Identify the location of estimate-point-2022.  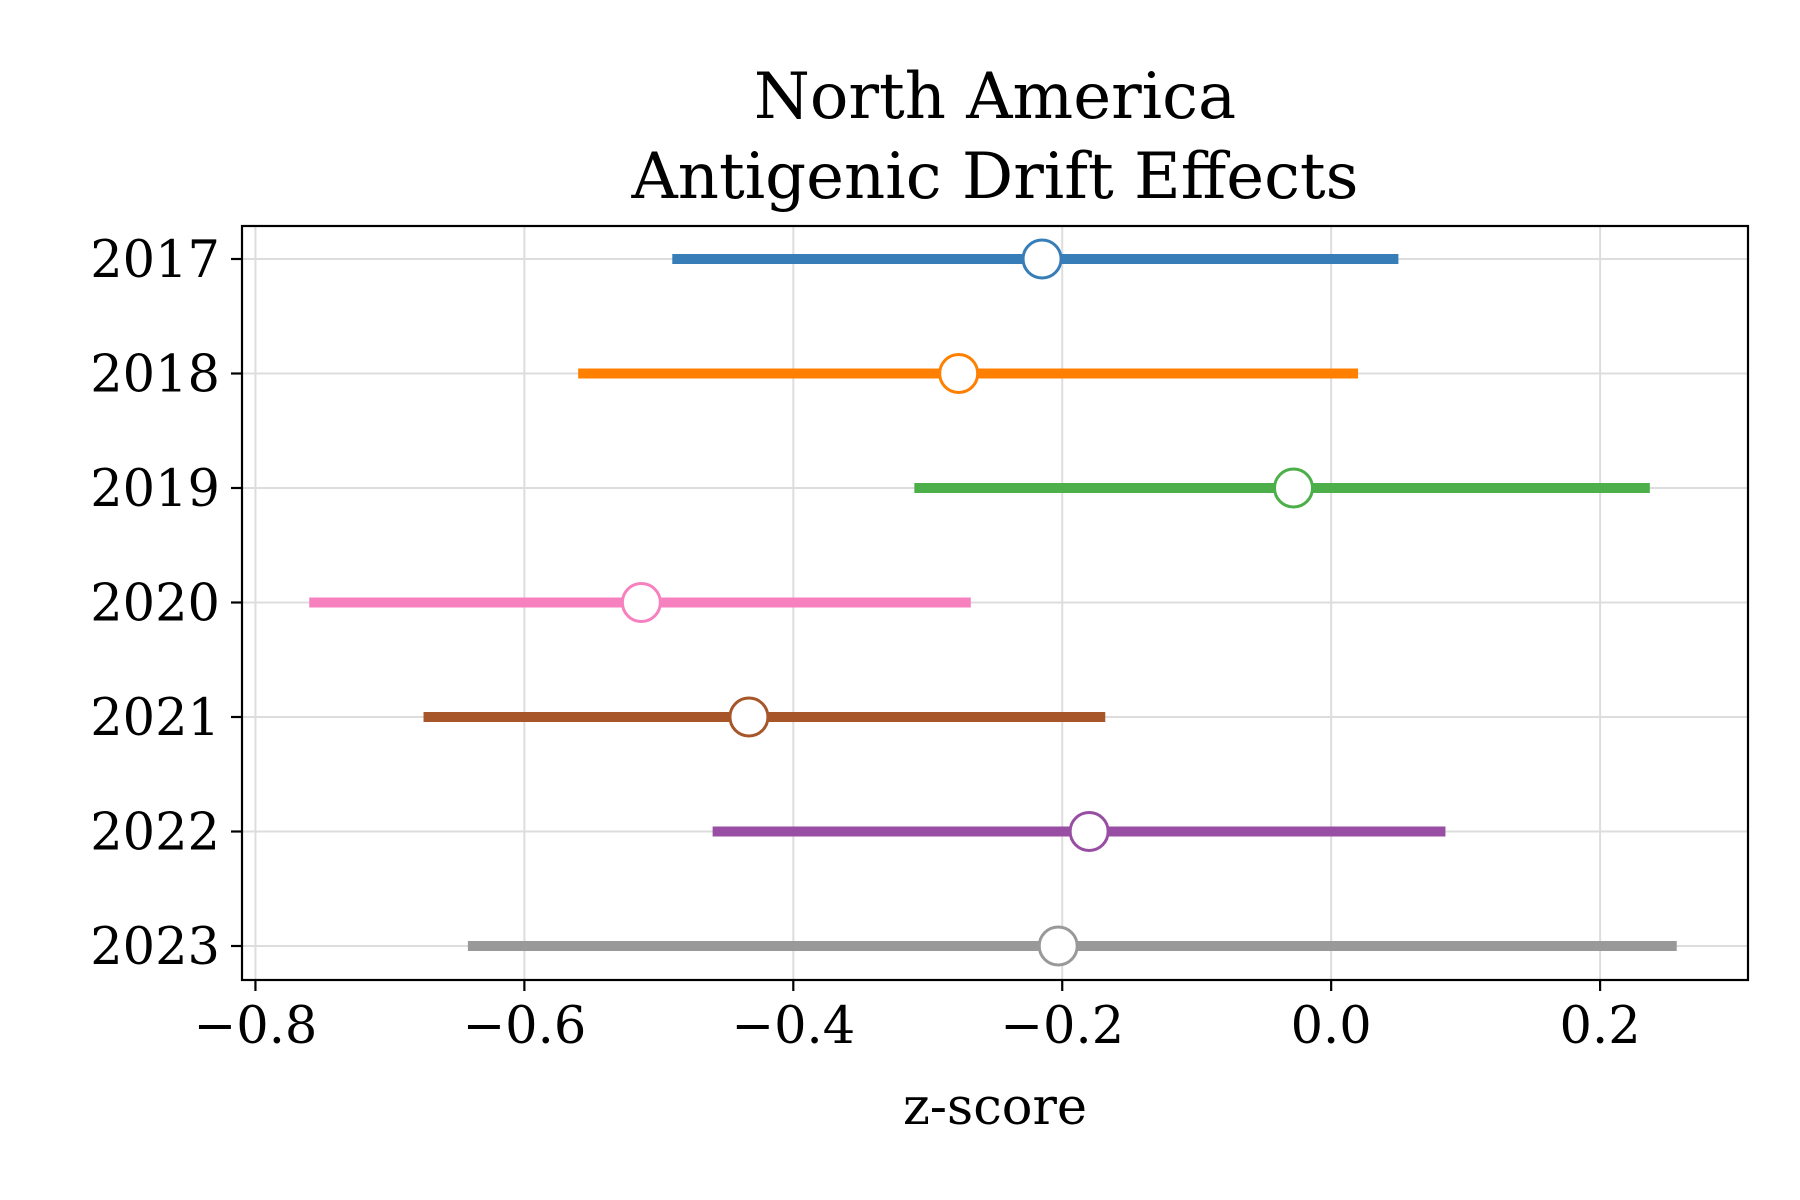
(1089, 831).